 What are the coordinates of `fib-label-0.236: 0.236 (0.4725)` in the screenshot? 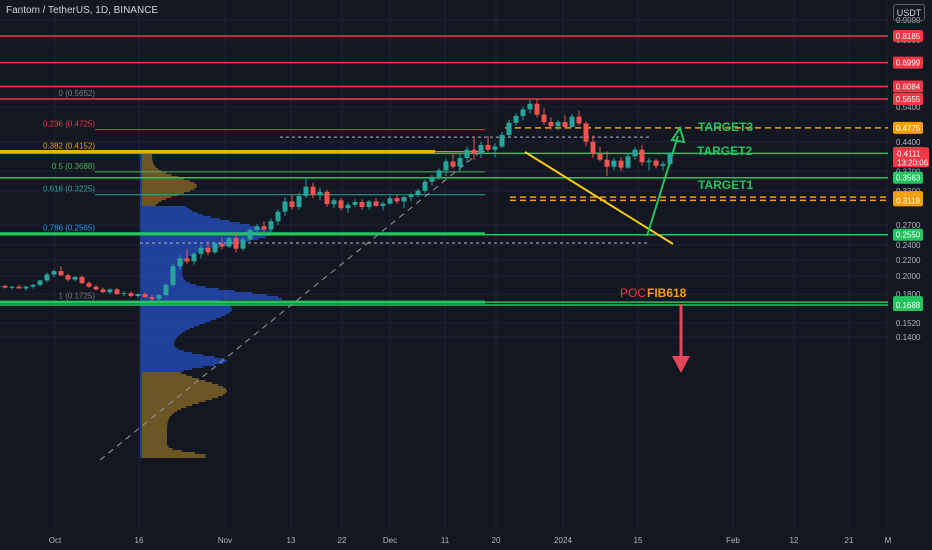 It's located at (69, 124).